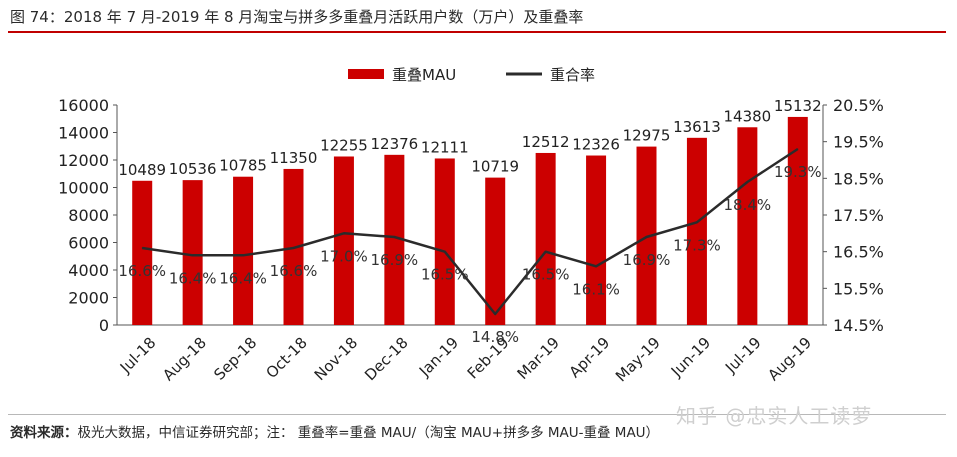 The image size is (957, 457). Describe the element at coordinates (858, 105) in the screenshot. I see `right-axis-tick-label: 20.5%` at that location.